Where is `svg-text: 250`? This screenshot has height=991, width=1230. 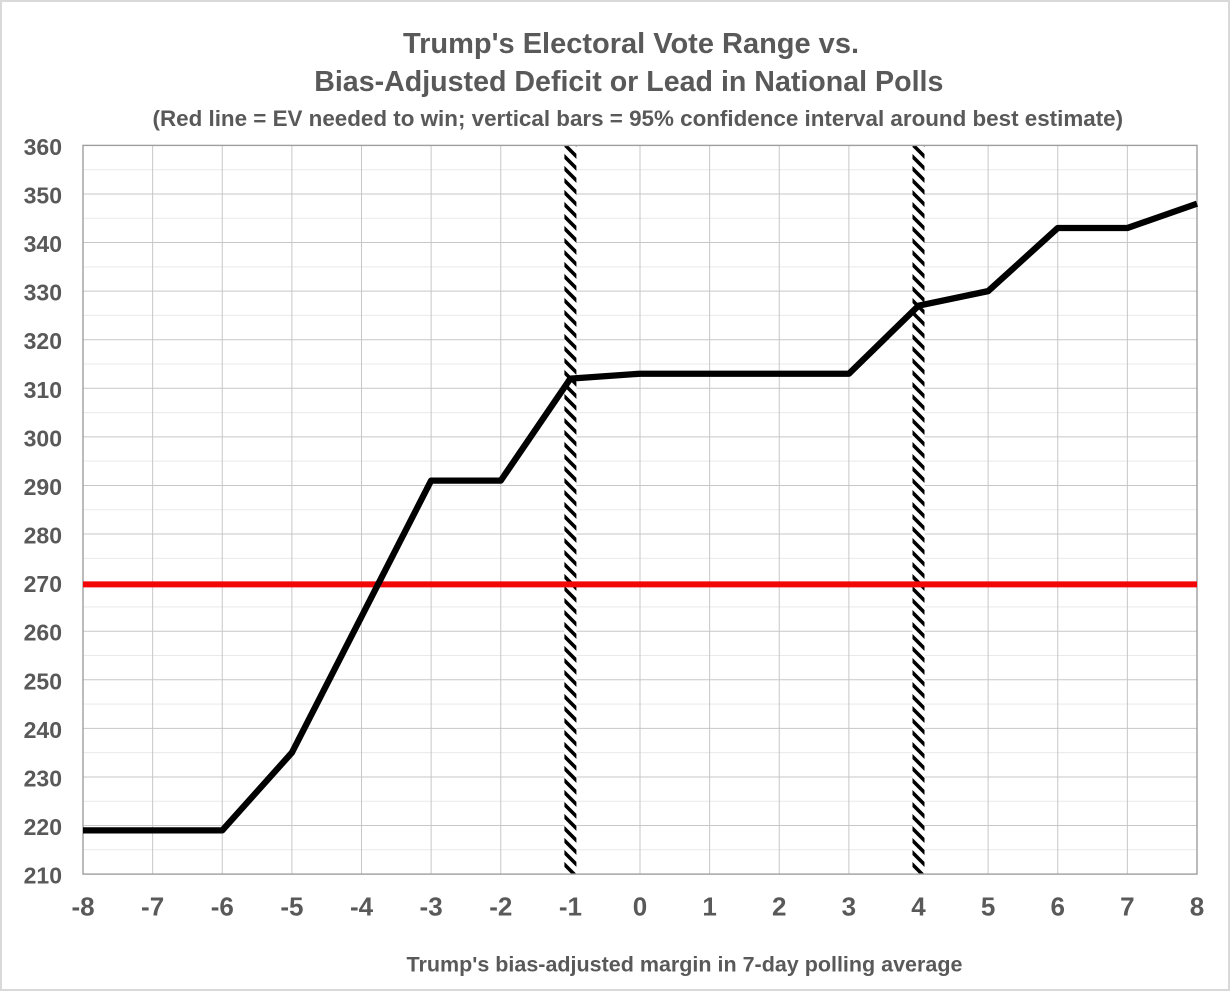
svg-text: 250 is located at coordinates (43, 681).